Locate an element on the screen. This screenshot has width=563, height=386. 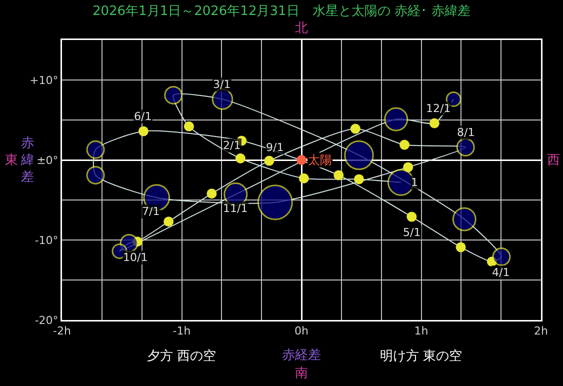
annotation: 11/1 is located at coordinates (235, 208).